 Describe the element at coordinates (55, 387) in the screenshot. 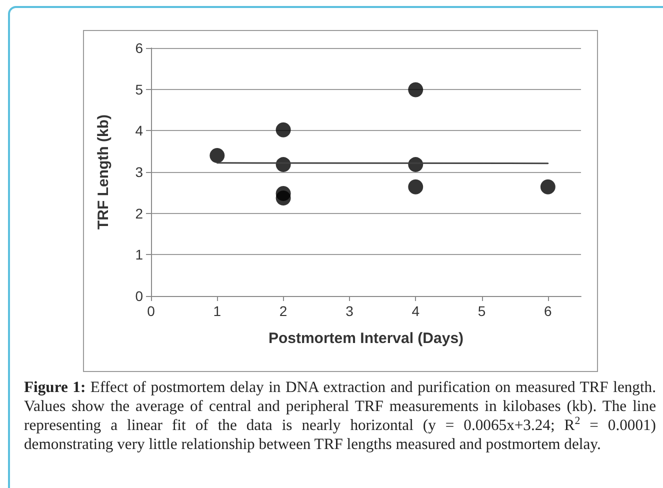

I see `caption: Figure 1:` at that location.